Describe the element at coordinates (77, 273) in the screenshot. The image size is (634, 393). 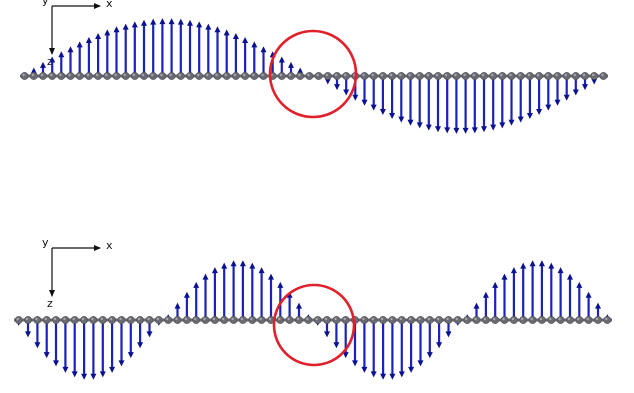
I see `axis-triad-bottom: x y z` at that location.